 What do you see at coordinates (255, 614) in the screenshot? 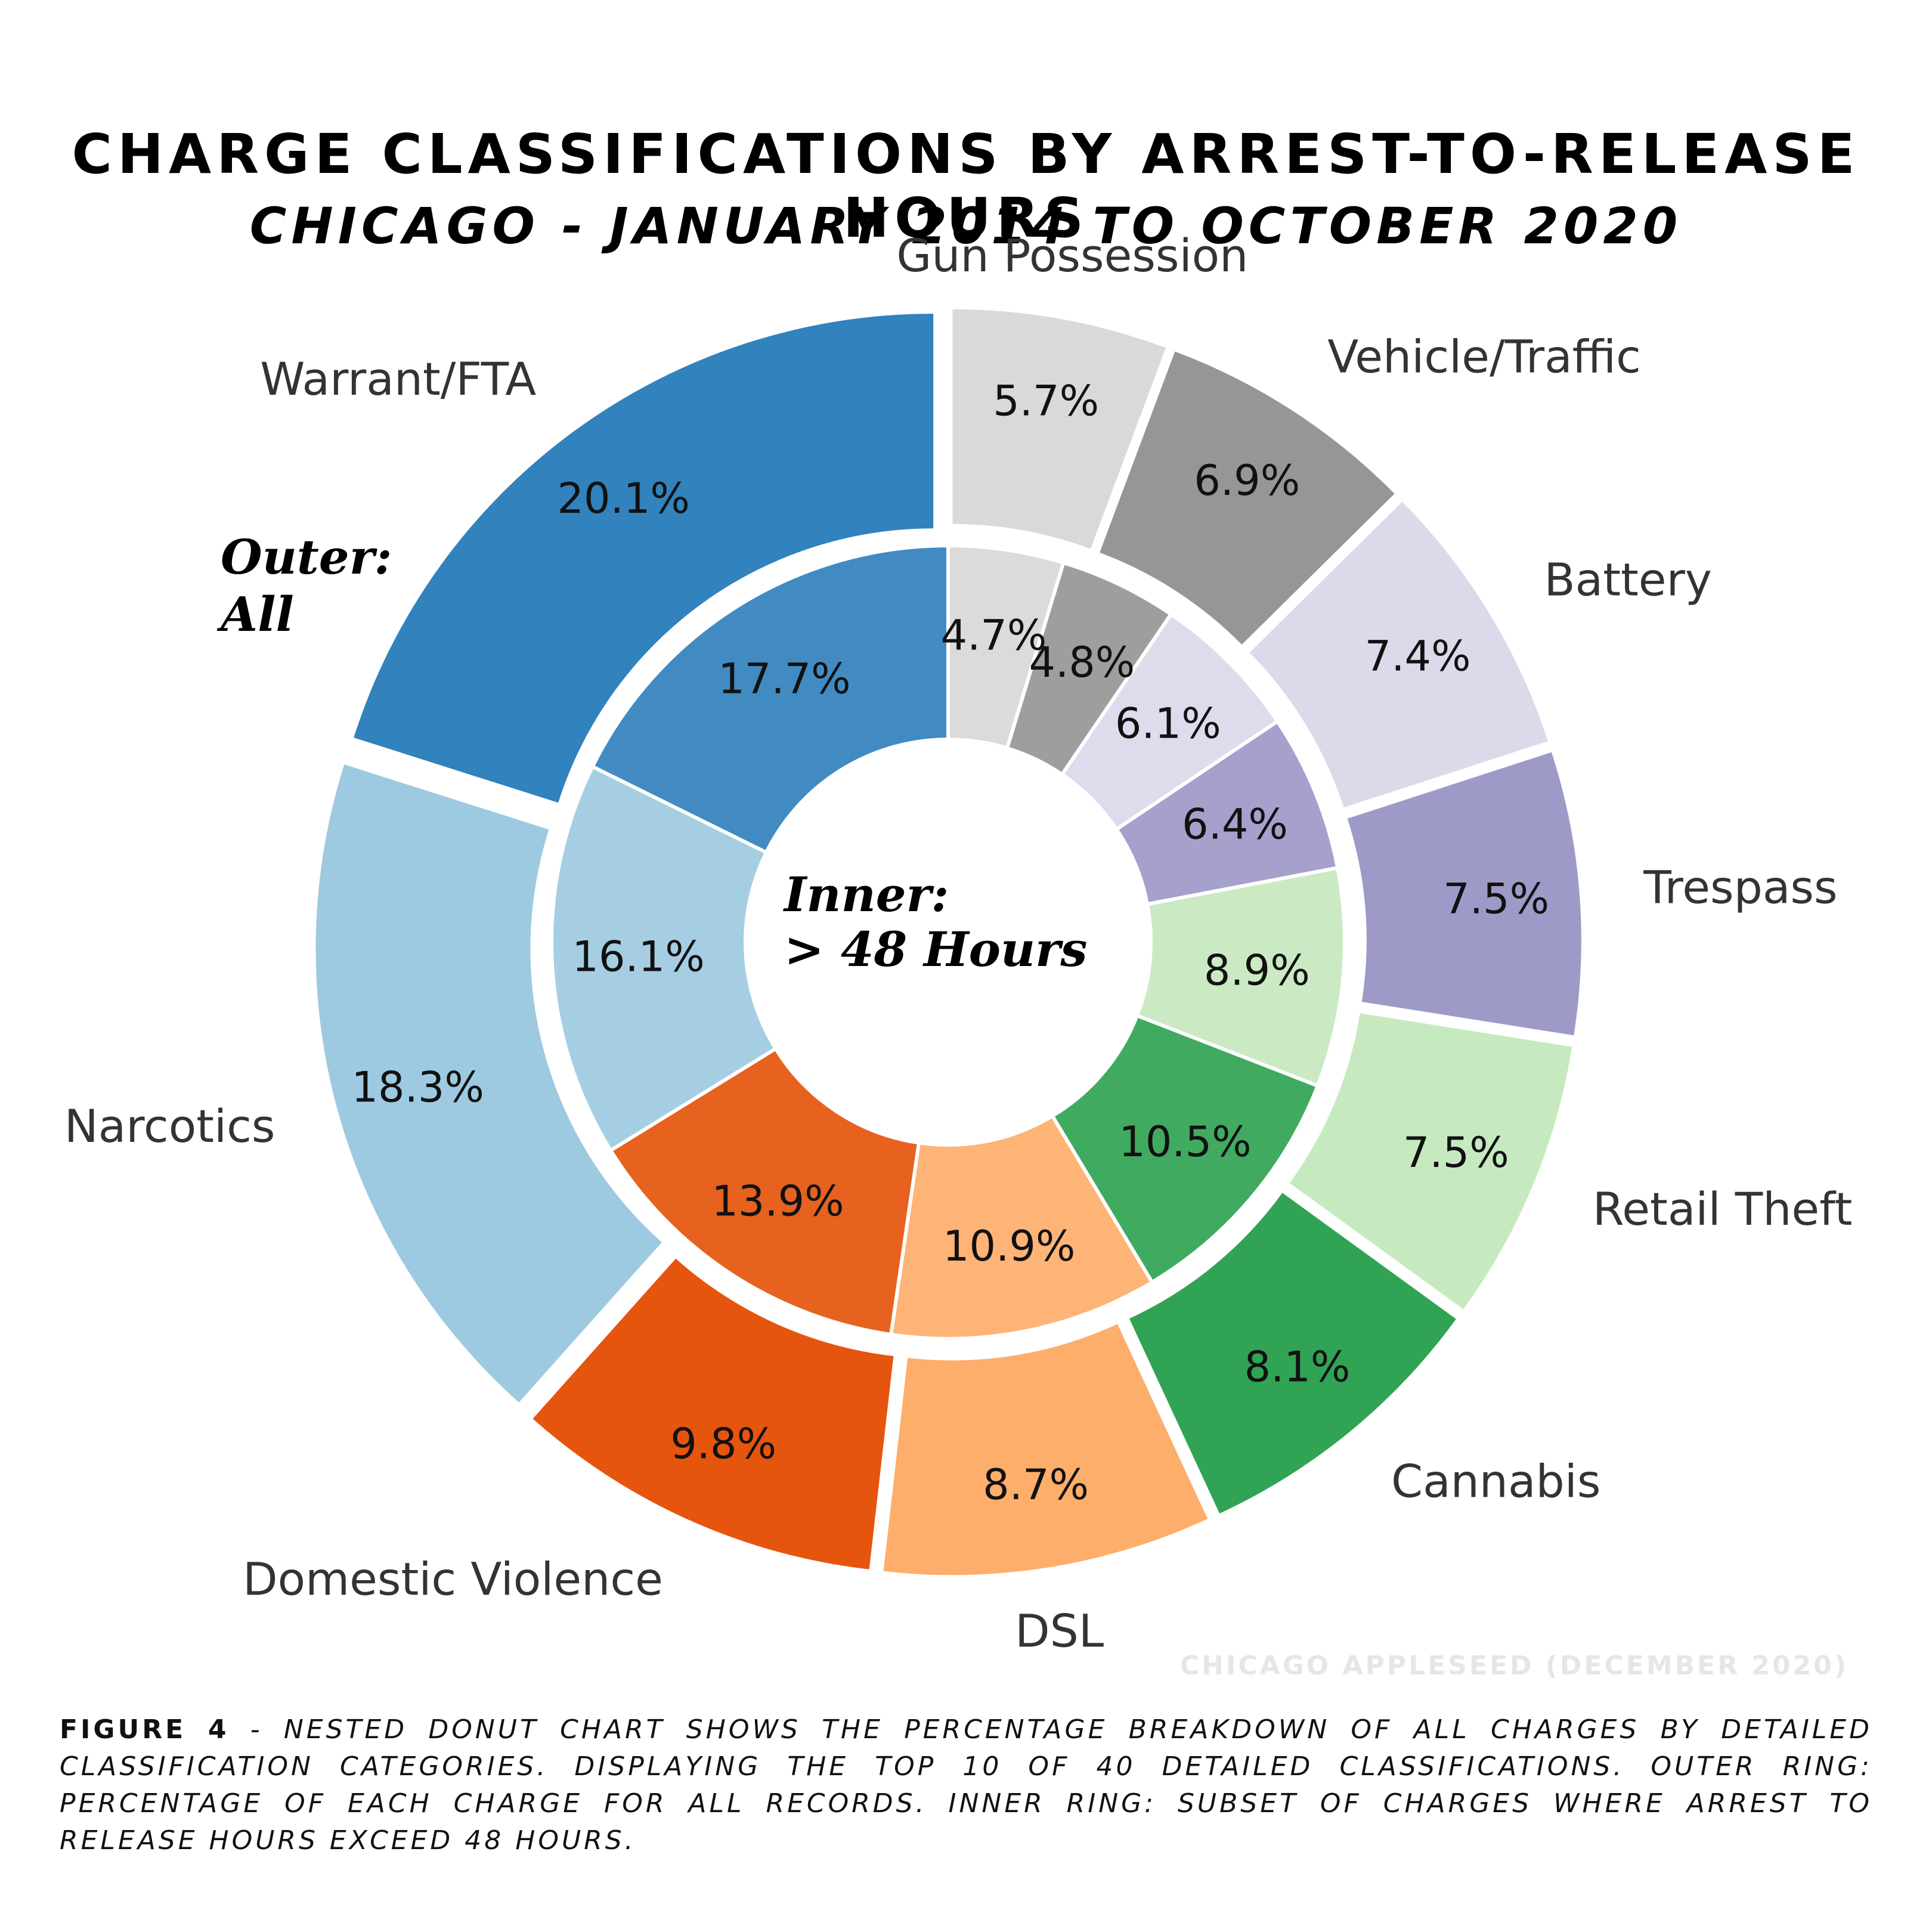
I see `outer-ring-label-line2: All` at bounding box center [255, 614].